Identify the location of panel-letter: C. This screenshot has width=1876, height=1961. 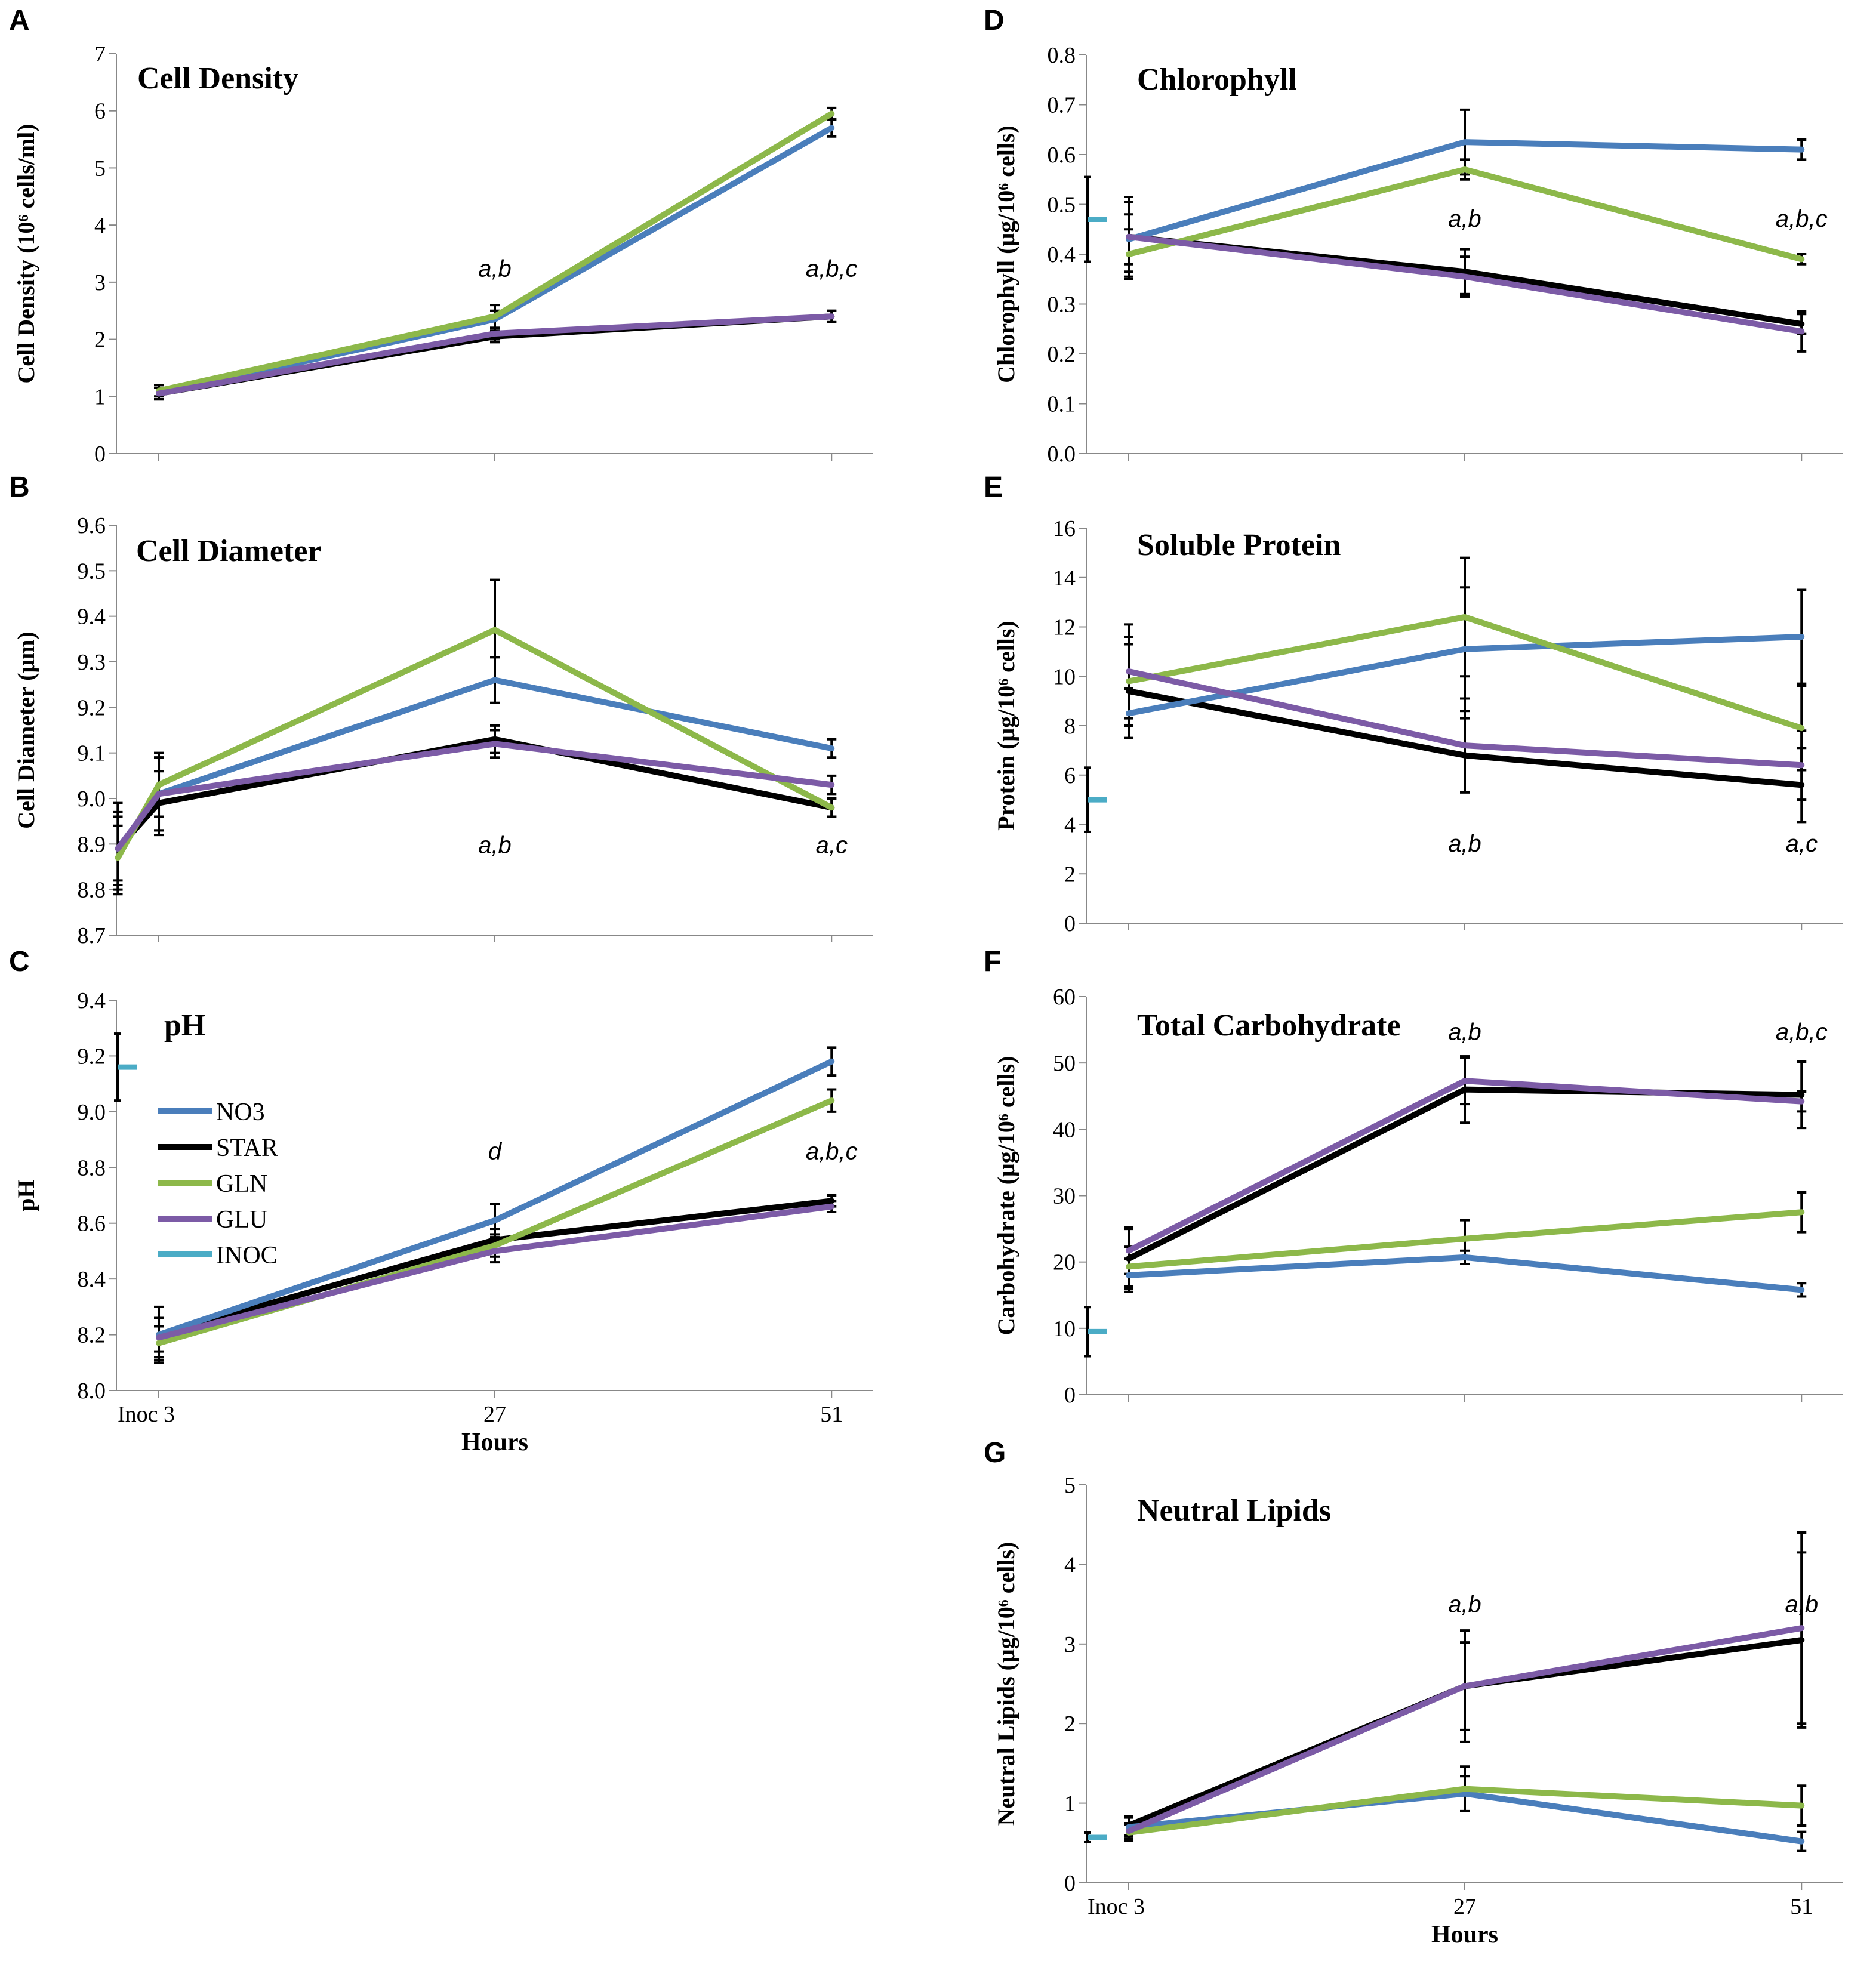
(19, 962).